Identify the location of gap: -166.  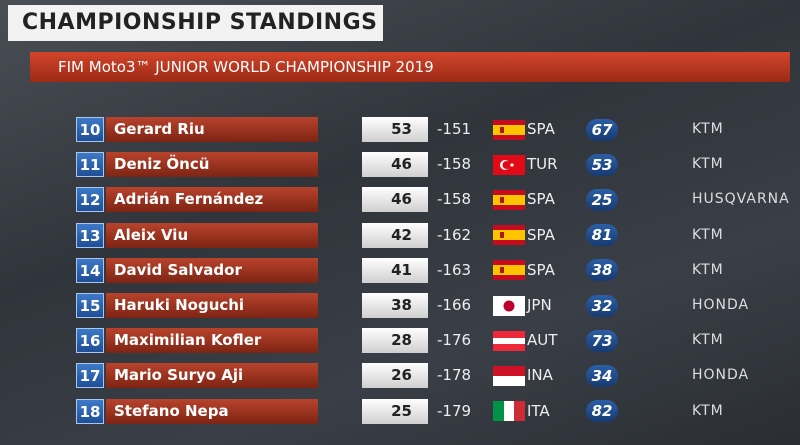
(454, 305).